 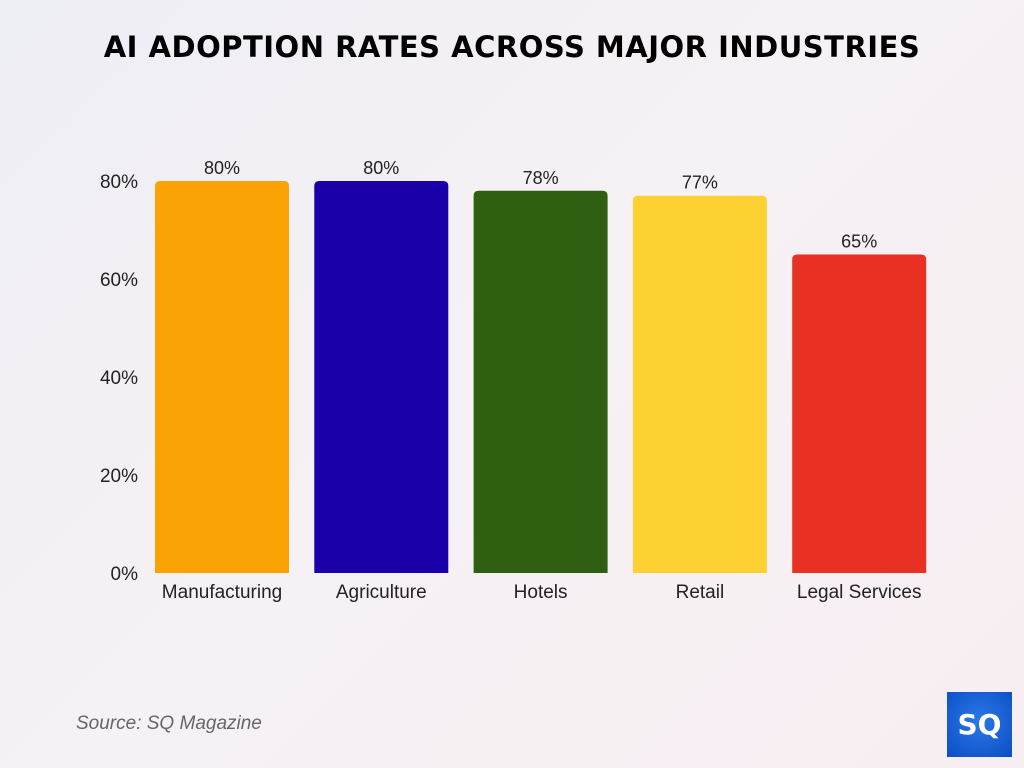 What do you see at coordinates (119, 476) in the screenshot?
I see `y-tick-label: 20%` at bounding box center [119, 476].